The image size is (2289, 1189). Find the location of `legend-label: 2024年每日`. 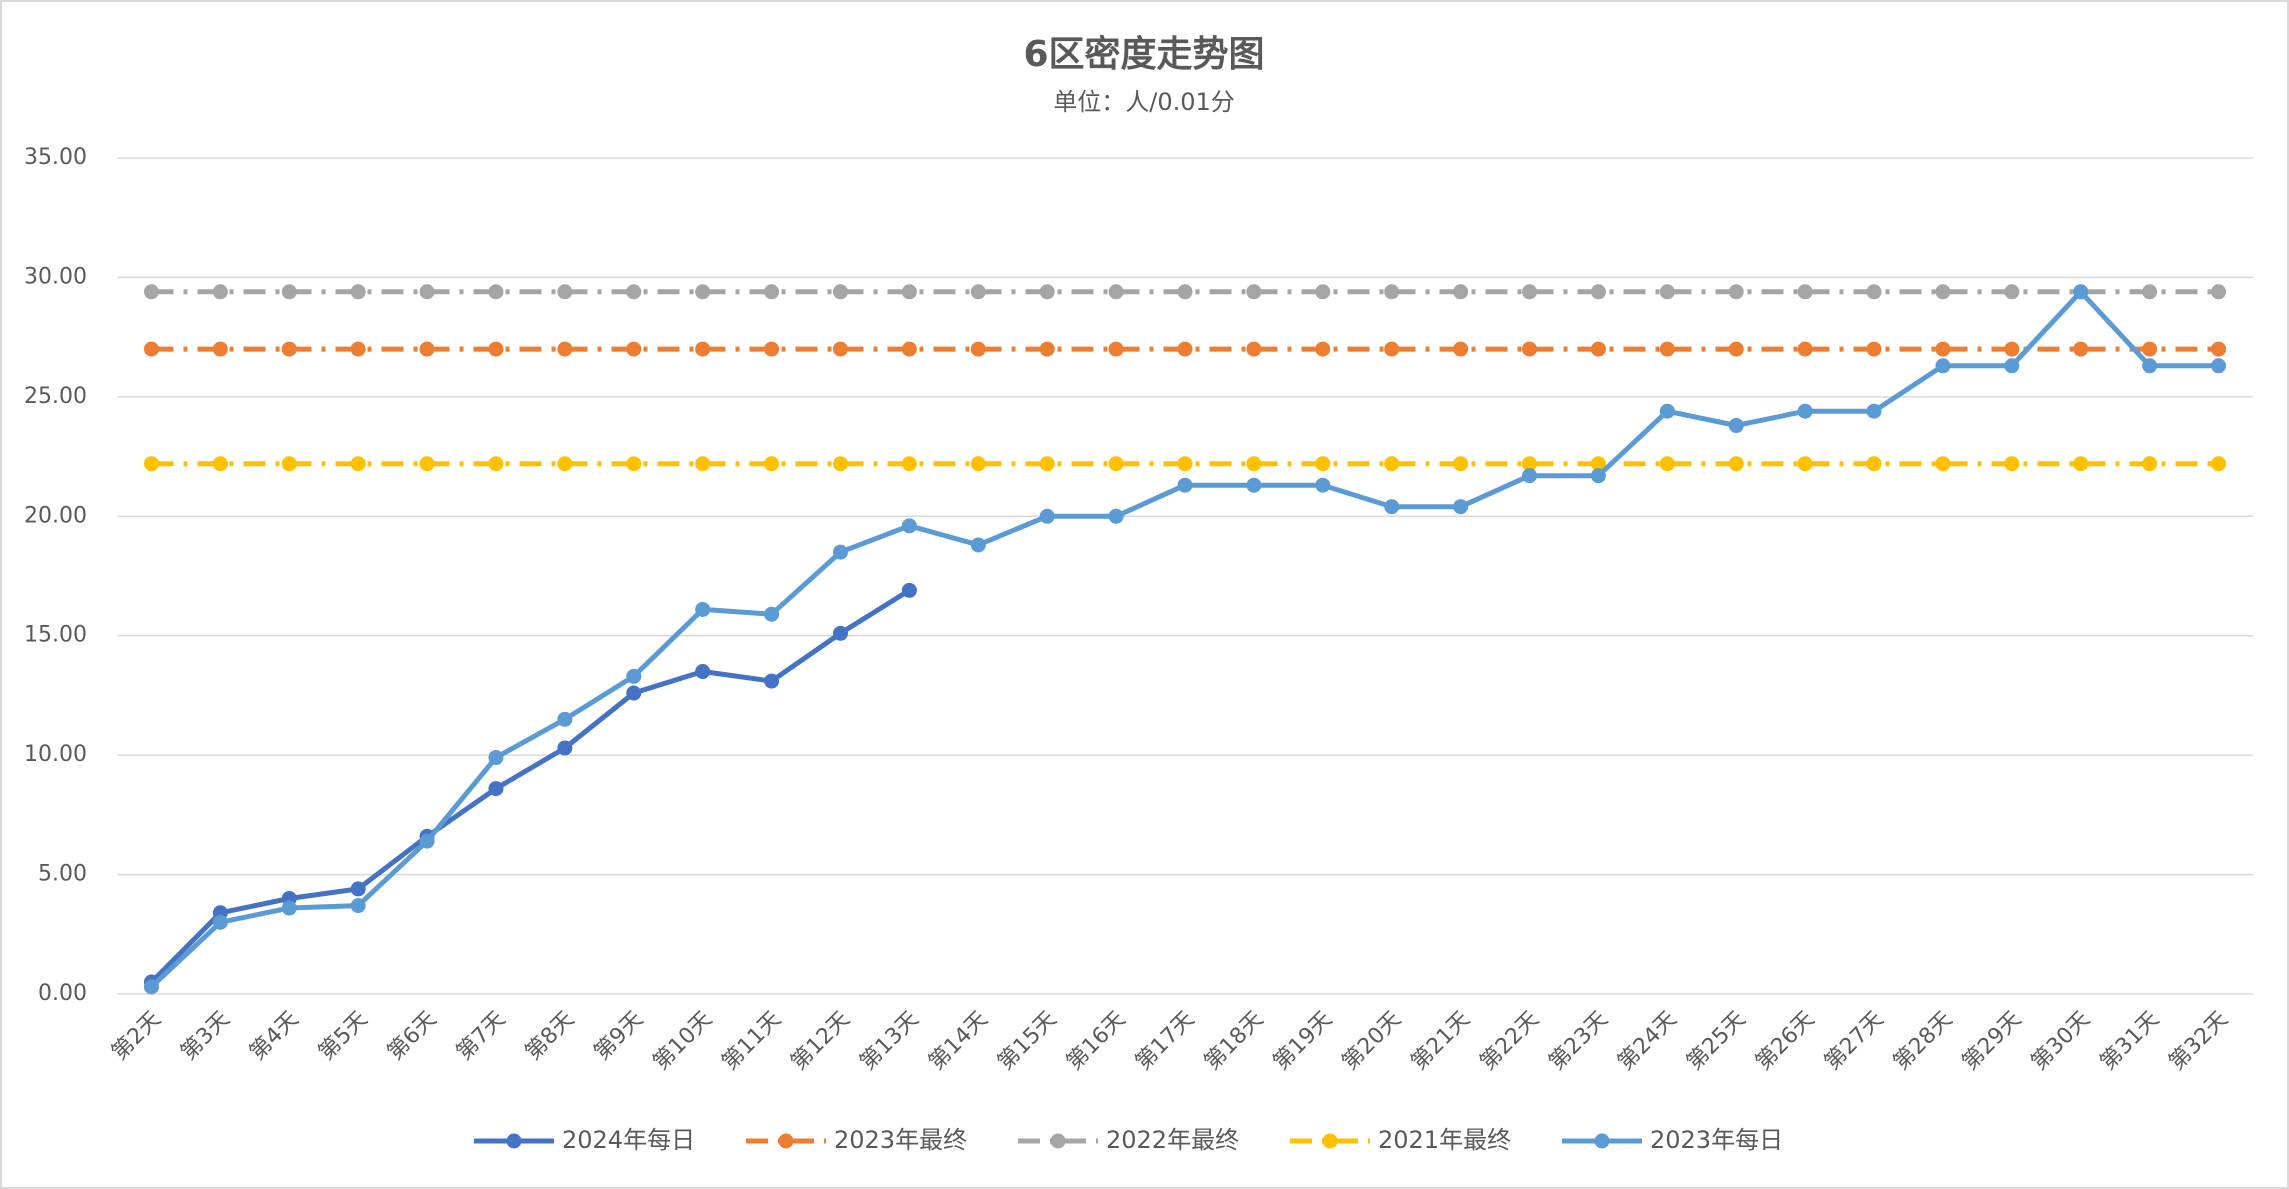

legend-label: 2024年每日 is located at coordinates (628, 1140).